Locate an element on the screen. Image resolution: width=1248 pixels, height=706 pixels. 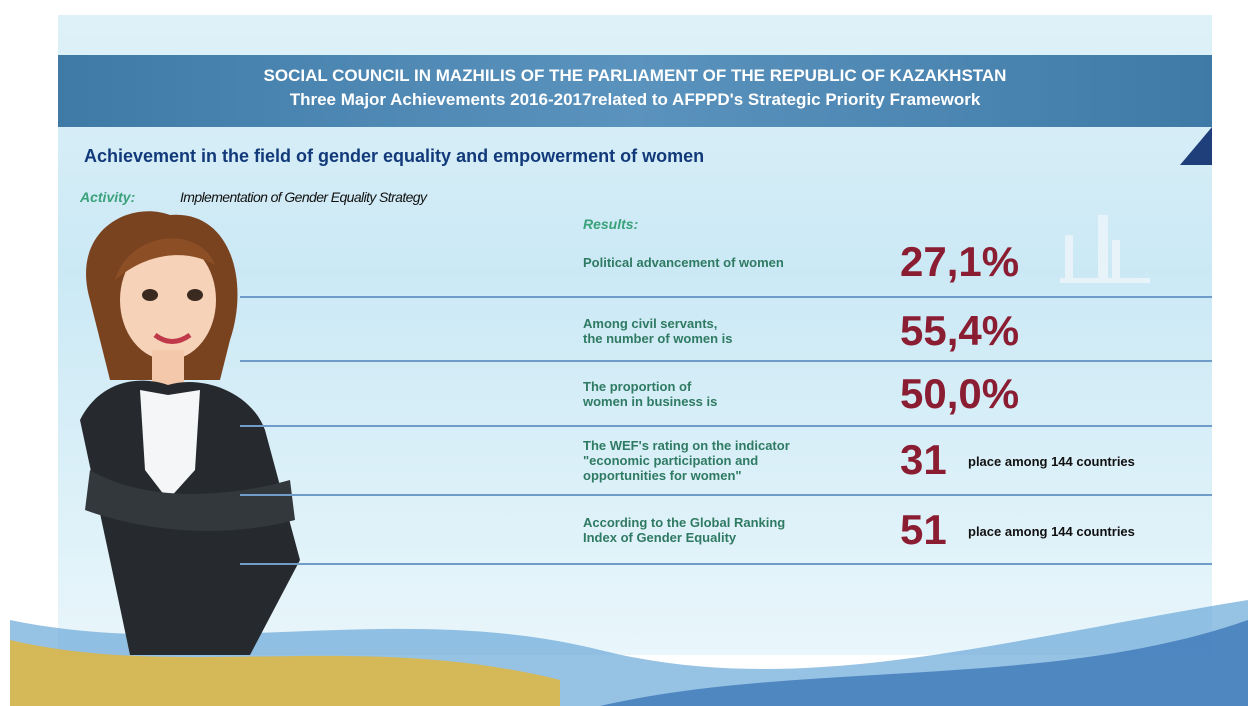
result-label: The proportion of women in business is is located at coordinates (650, 394).